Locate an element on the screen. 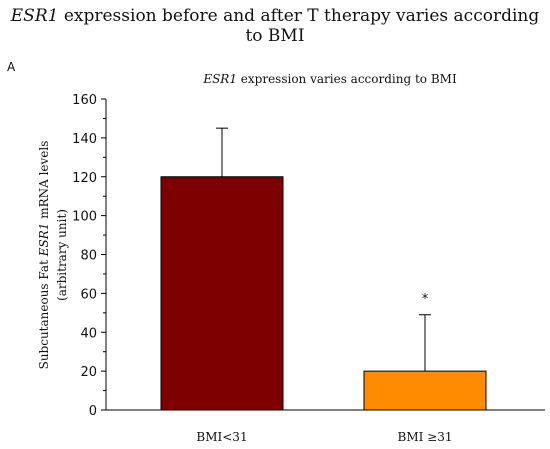 The image size is (550, 449). y-tick-label: 0 is located at coordinates (93, 411).